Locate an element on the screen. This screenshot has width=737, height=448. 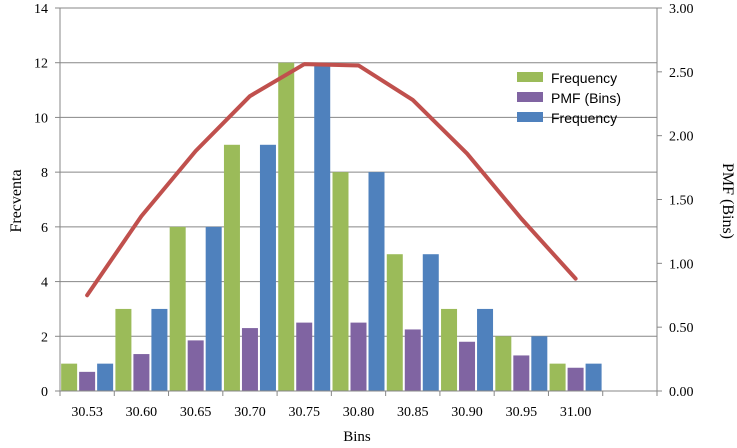
legend: Frequency PMF (Bins) Frequency is located at coordinates (569, 98).